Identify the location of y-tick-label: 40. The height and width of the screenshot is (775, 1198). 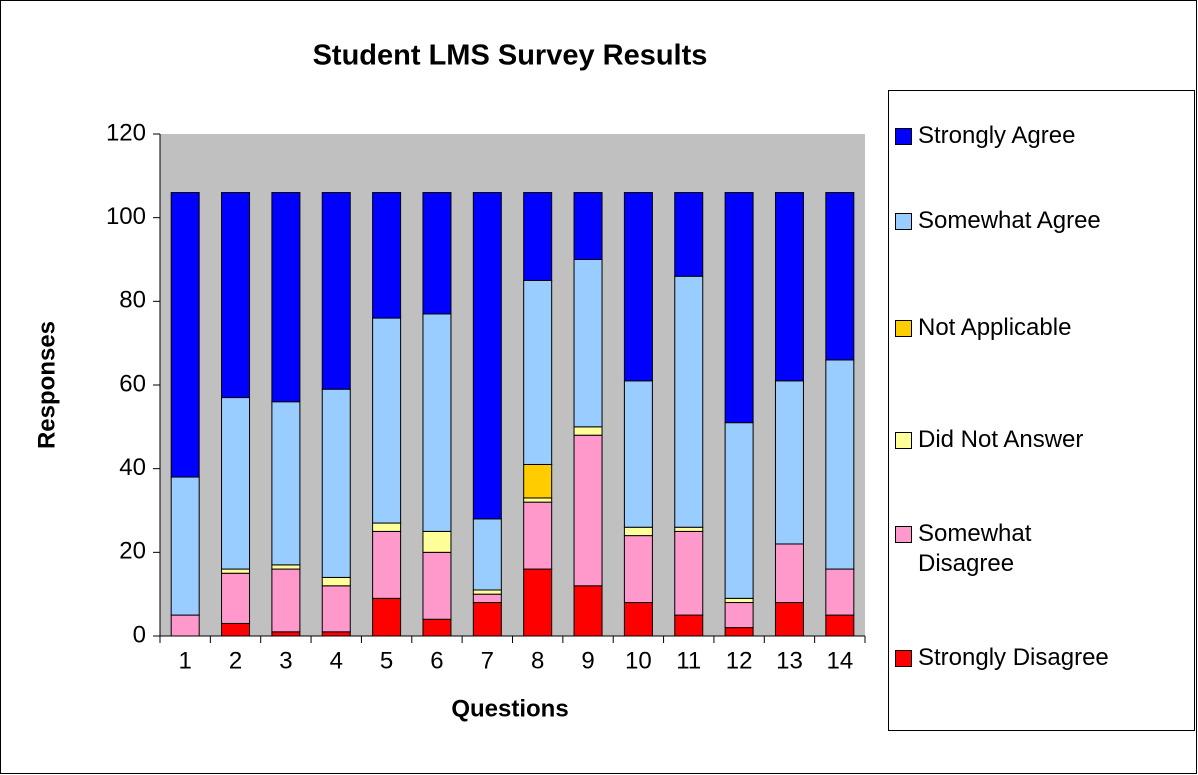
(132, 467).